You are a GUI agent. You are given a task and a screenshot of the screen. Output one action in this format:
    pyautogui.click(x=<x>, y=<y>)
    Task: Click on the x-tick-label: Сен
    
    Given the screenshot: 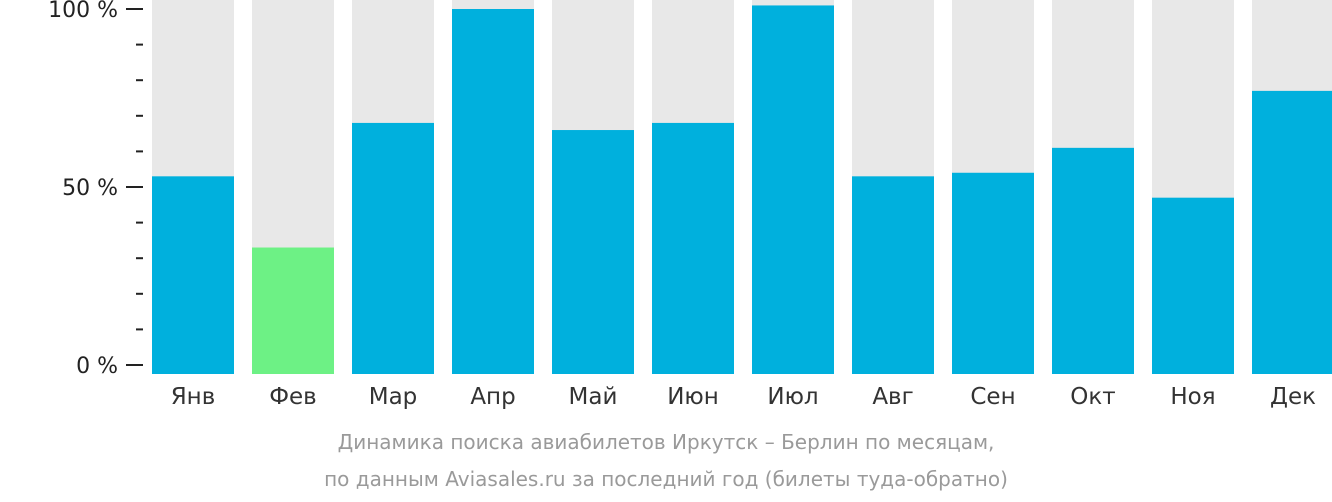 What is the action you would take?
    pyautogui.click(x=992, y=397)
    